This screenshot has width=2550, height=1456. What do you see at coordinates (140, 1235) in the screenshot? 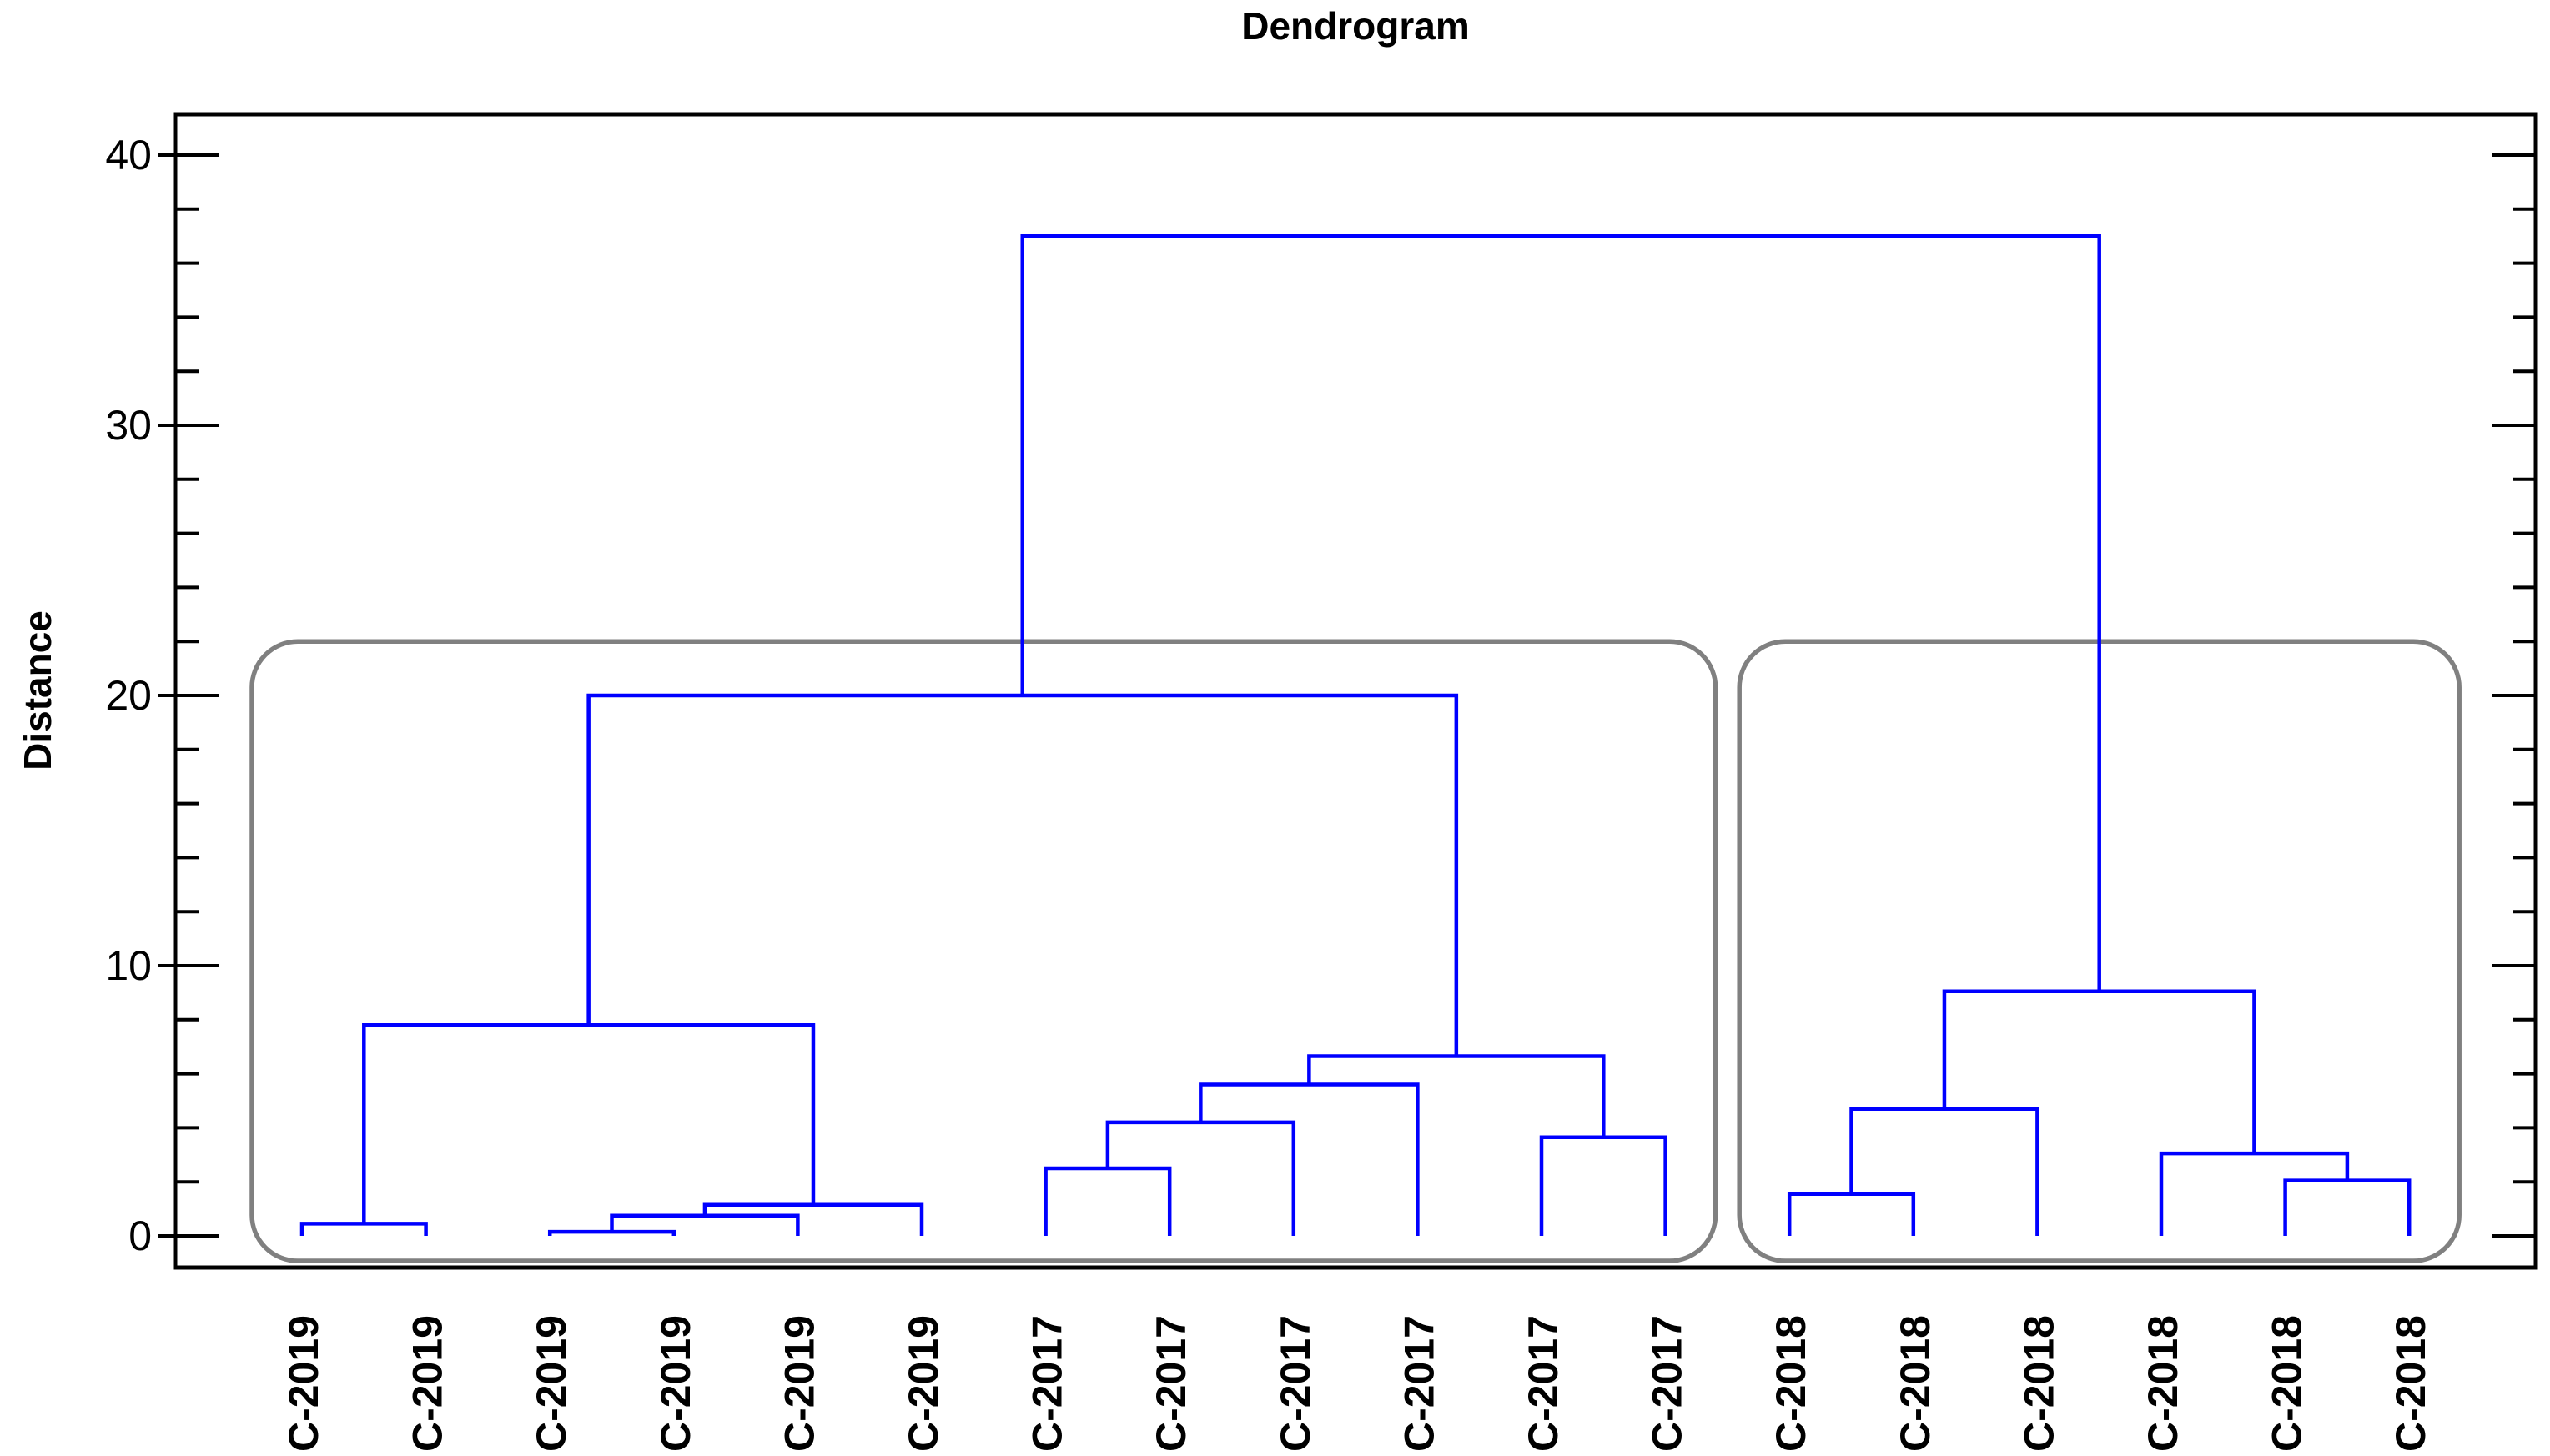
I see `y-tick-label: 0` at bounding box center [140, 1235].